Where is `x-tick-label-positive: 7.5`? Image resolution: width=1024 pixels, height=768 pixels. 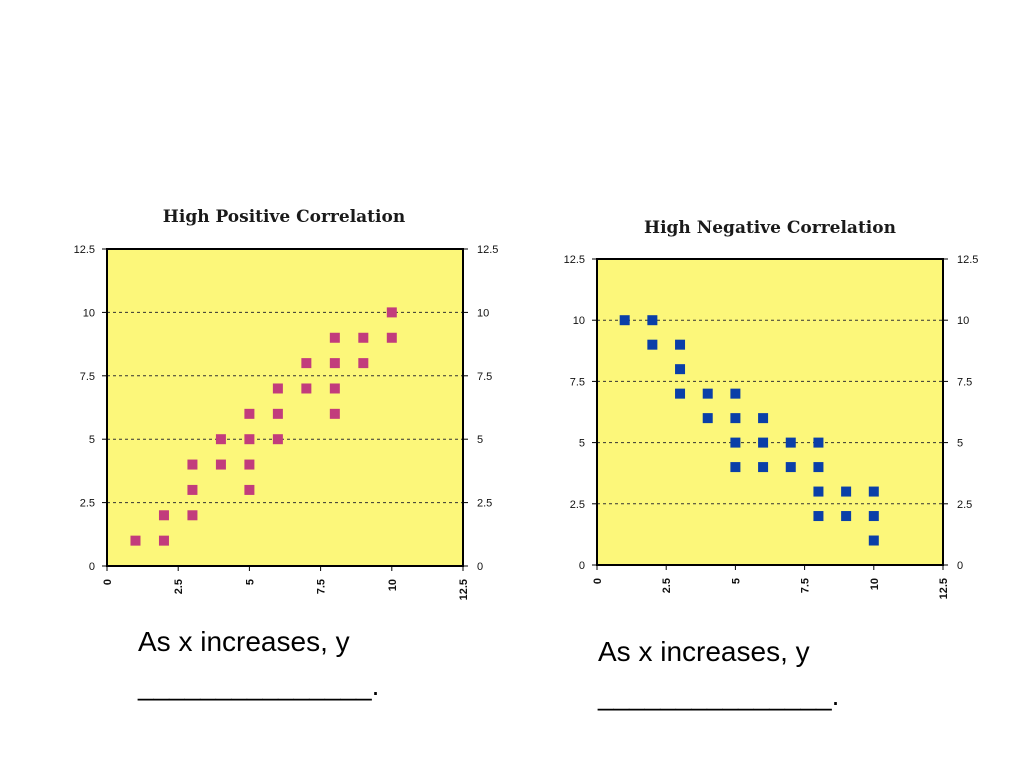 x-tick-label-positive: 7.5 is located at coordinates (322, 586).